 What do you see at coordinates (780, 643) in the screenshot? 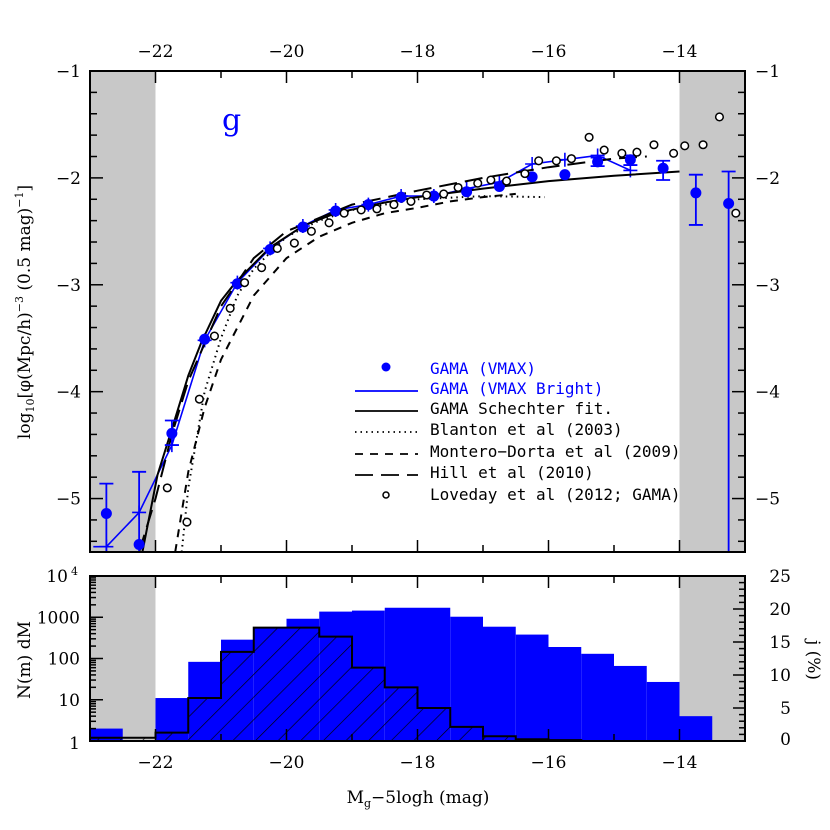
I see `fraction-tick-label: 15` at bounding box center [780, 643].